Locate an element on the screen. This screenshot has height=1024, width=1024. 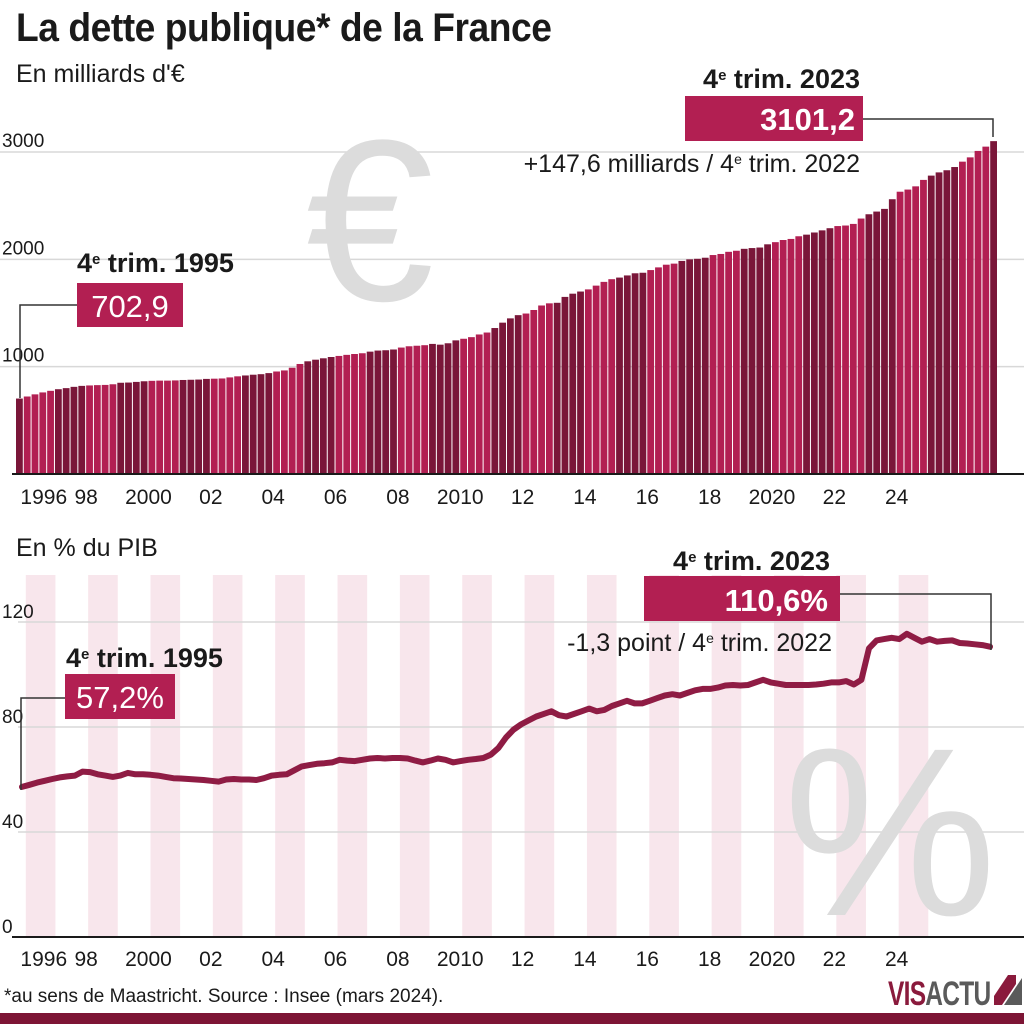
line-y-tick-label: 0 is located at coordinates (7, 927).